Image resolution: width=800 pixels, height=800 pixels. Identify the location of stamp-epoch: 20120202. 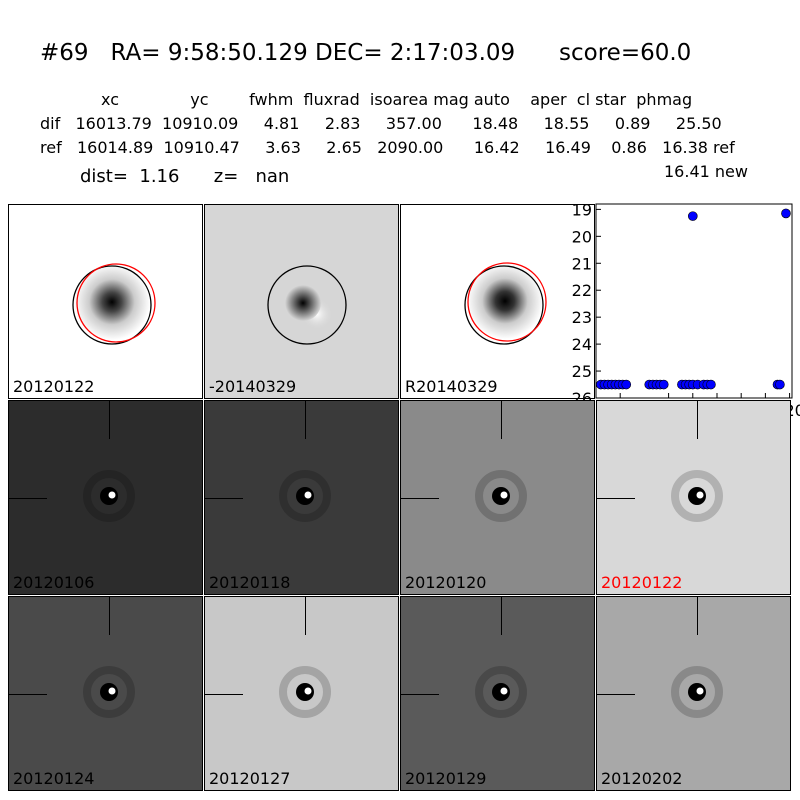
(693, 693).